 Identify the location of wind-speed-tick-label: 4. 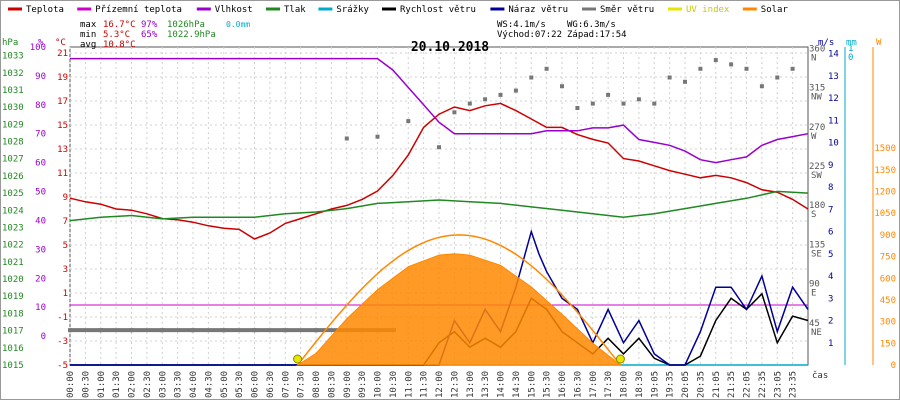
(830, 277).